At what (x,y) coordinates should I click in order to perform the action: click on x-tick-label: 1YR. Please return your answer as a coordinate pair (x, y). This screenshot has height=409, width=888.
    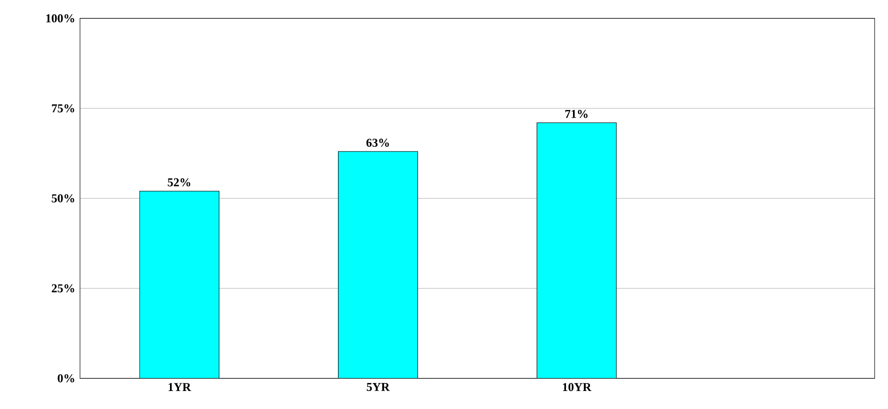
    Looking at the image, I should click on (180, 387).